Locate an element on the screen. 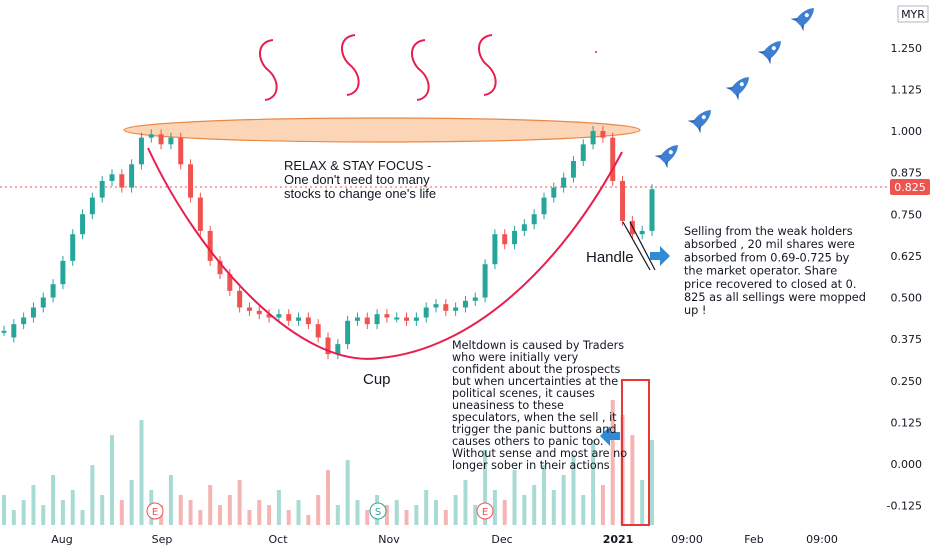 The image size is (932, 550). y-tick-label: 1.000 is located at coordinates (907, 131).